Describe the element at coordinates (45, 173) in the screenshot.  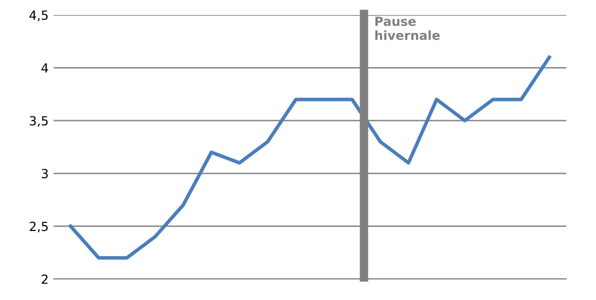
I see `y-tick-label: 3` at that location.